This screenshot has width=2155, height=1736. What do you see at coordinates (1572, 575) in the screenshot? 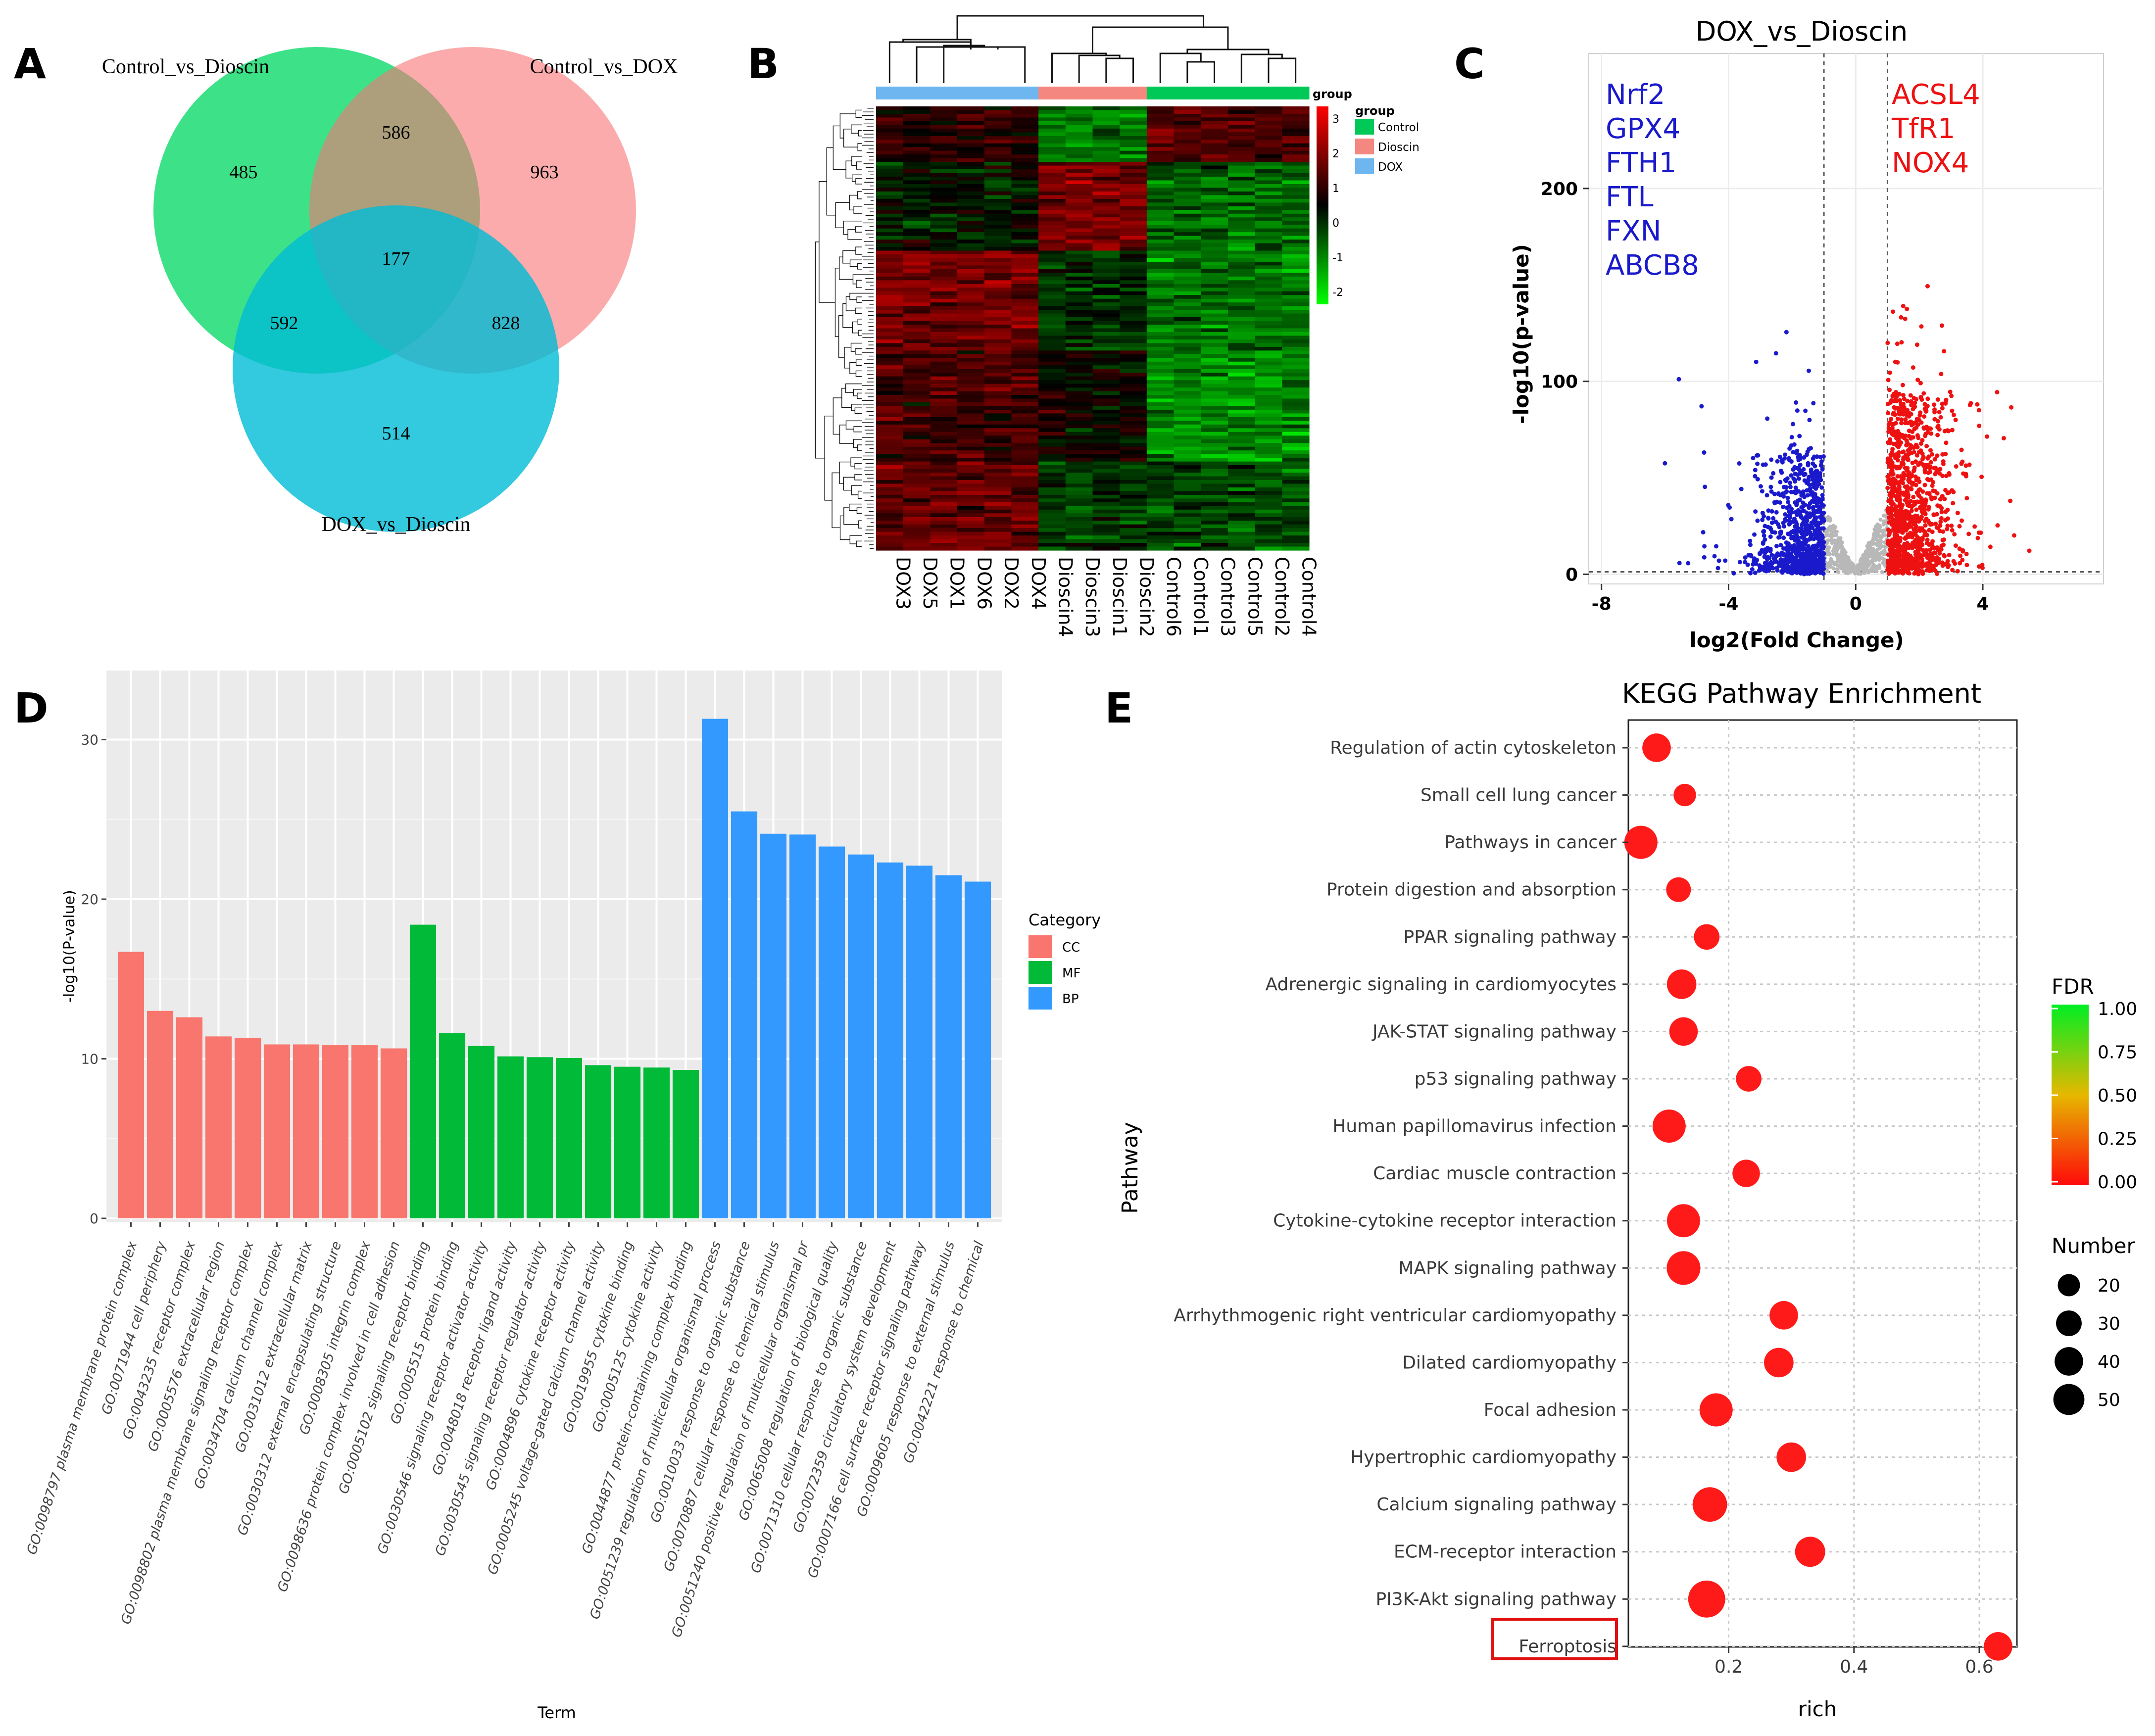
I see `volcano-y-tick-label: 0` at bounding box center [1572, 575].